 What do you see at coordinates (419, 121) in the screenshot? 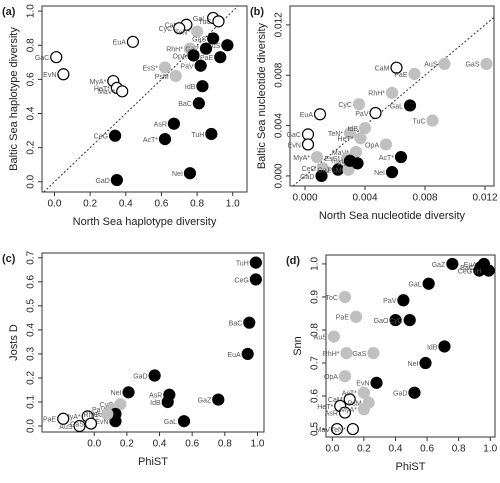
I see `point-label: TuC` at bounding box center [419, 121].